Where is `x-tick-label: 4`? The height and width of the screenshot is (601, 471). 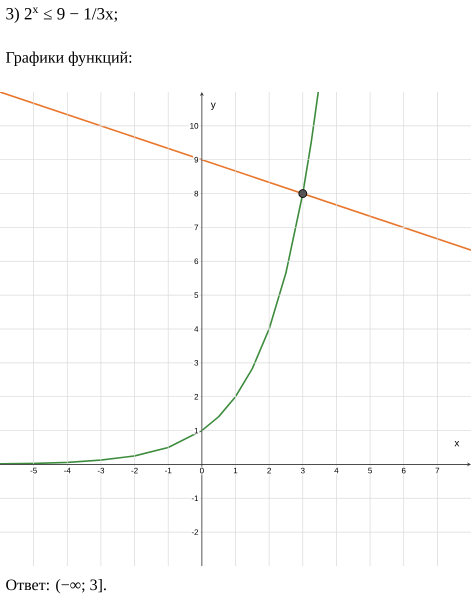
x-tick-label: 4 is located at coordinates (336, 471).